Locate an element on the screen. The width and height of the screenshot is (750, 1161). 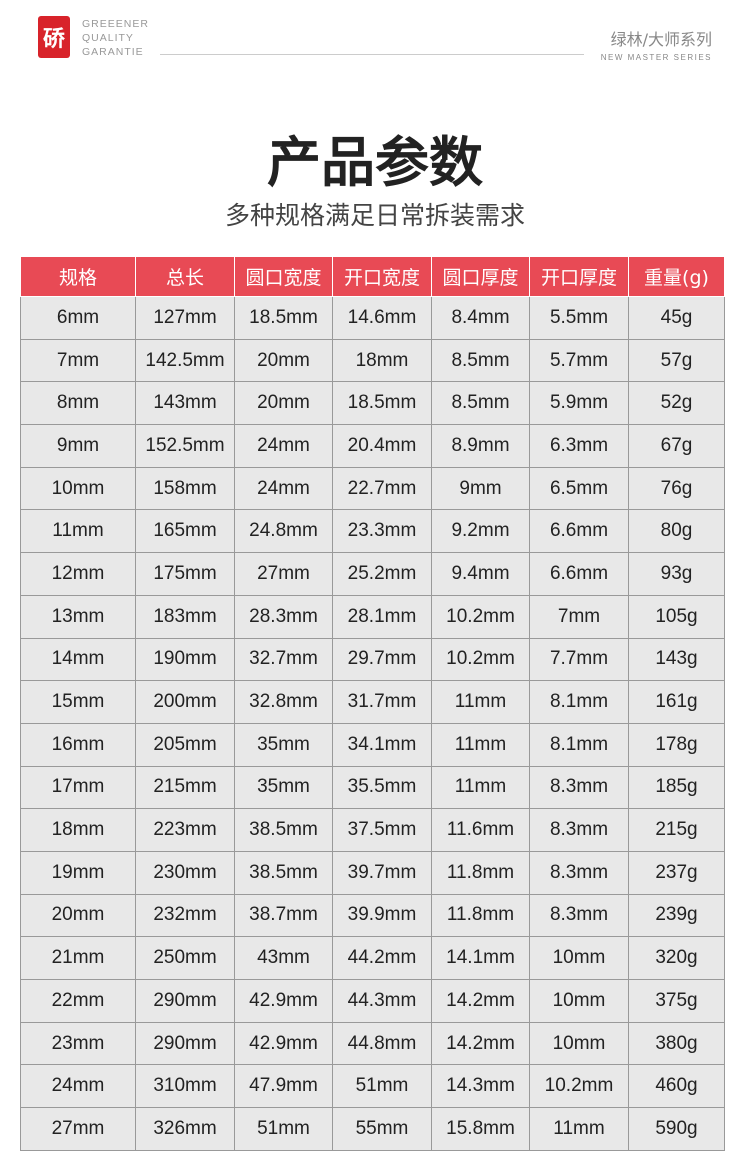
table-cell: 8.9mm is located at coordinates (480, 446).